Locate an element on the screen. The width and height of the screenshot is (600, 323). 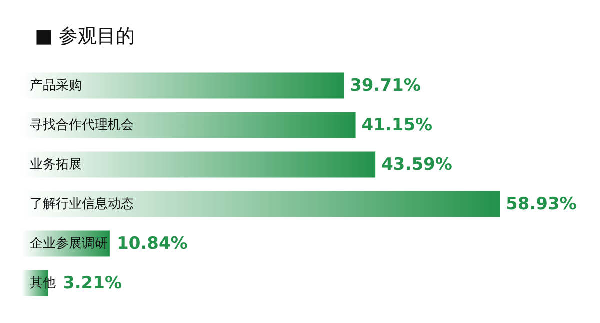
y-tick-label: 产品采购 is located at coordinates (56, 86).